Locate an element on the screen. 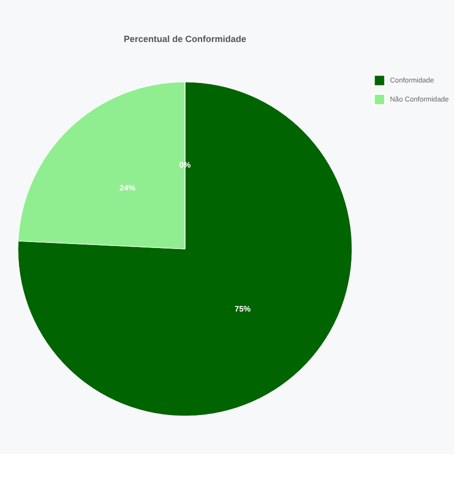 The width and height of the screenshot is (476, 481). text: 0% is located at coordinates (185, 165).